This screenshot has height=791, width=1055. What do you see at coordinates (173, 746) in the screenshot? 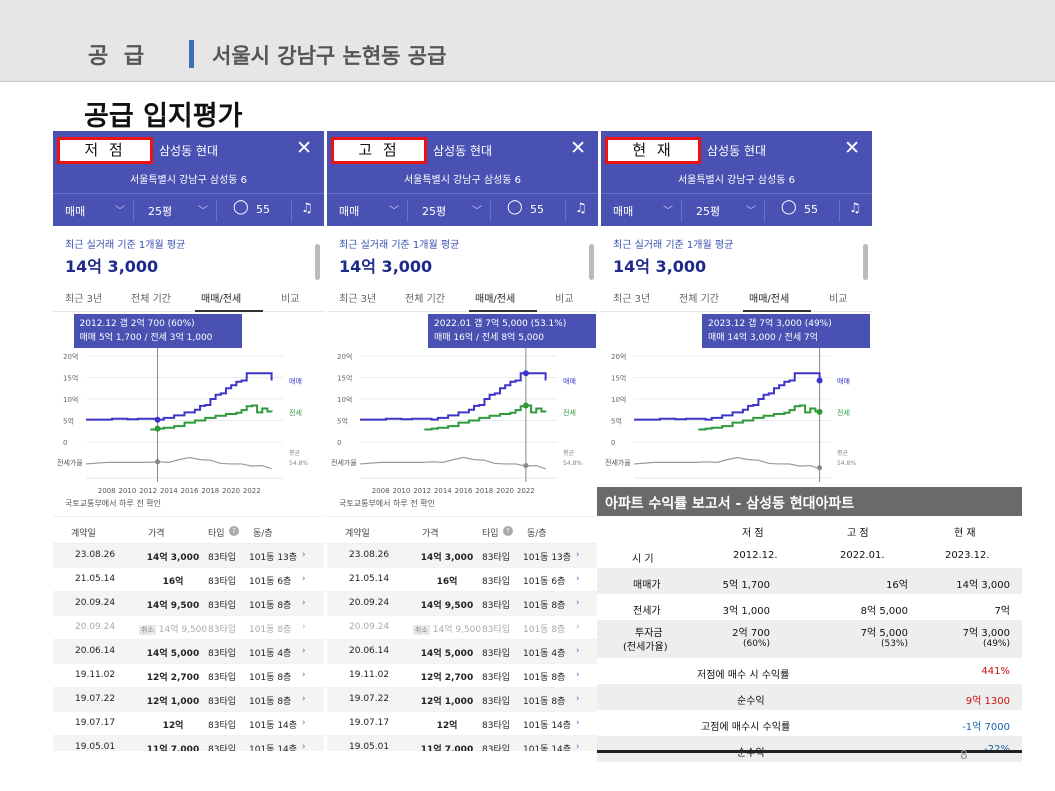
I see `deal-price: 11억 7,000` at bounding box center [173, 746].